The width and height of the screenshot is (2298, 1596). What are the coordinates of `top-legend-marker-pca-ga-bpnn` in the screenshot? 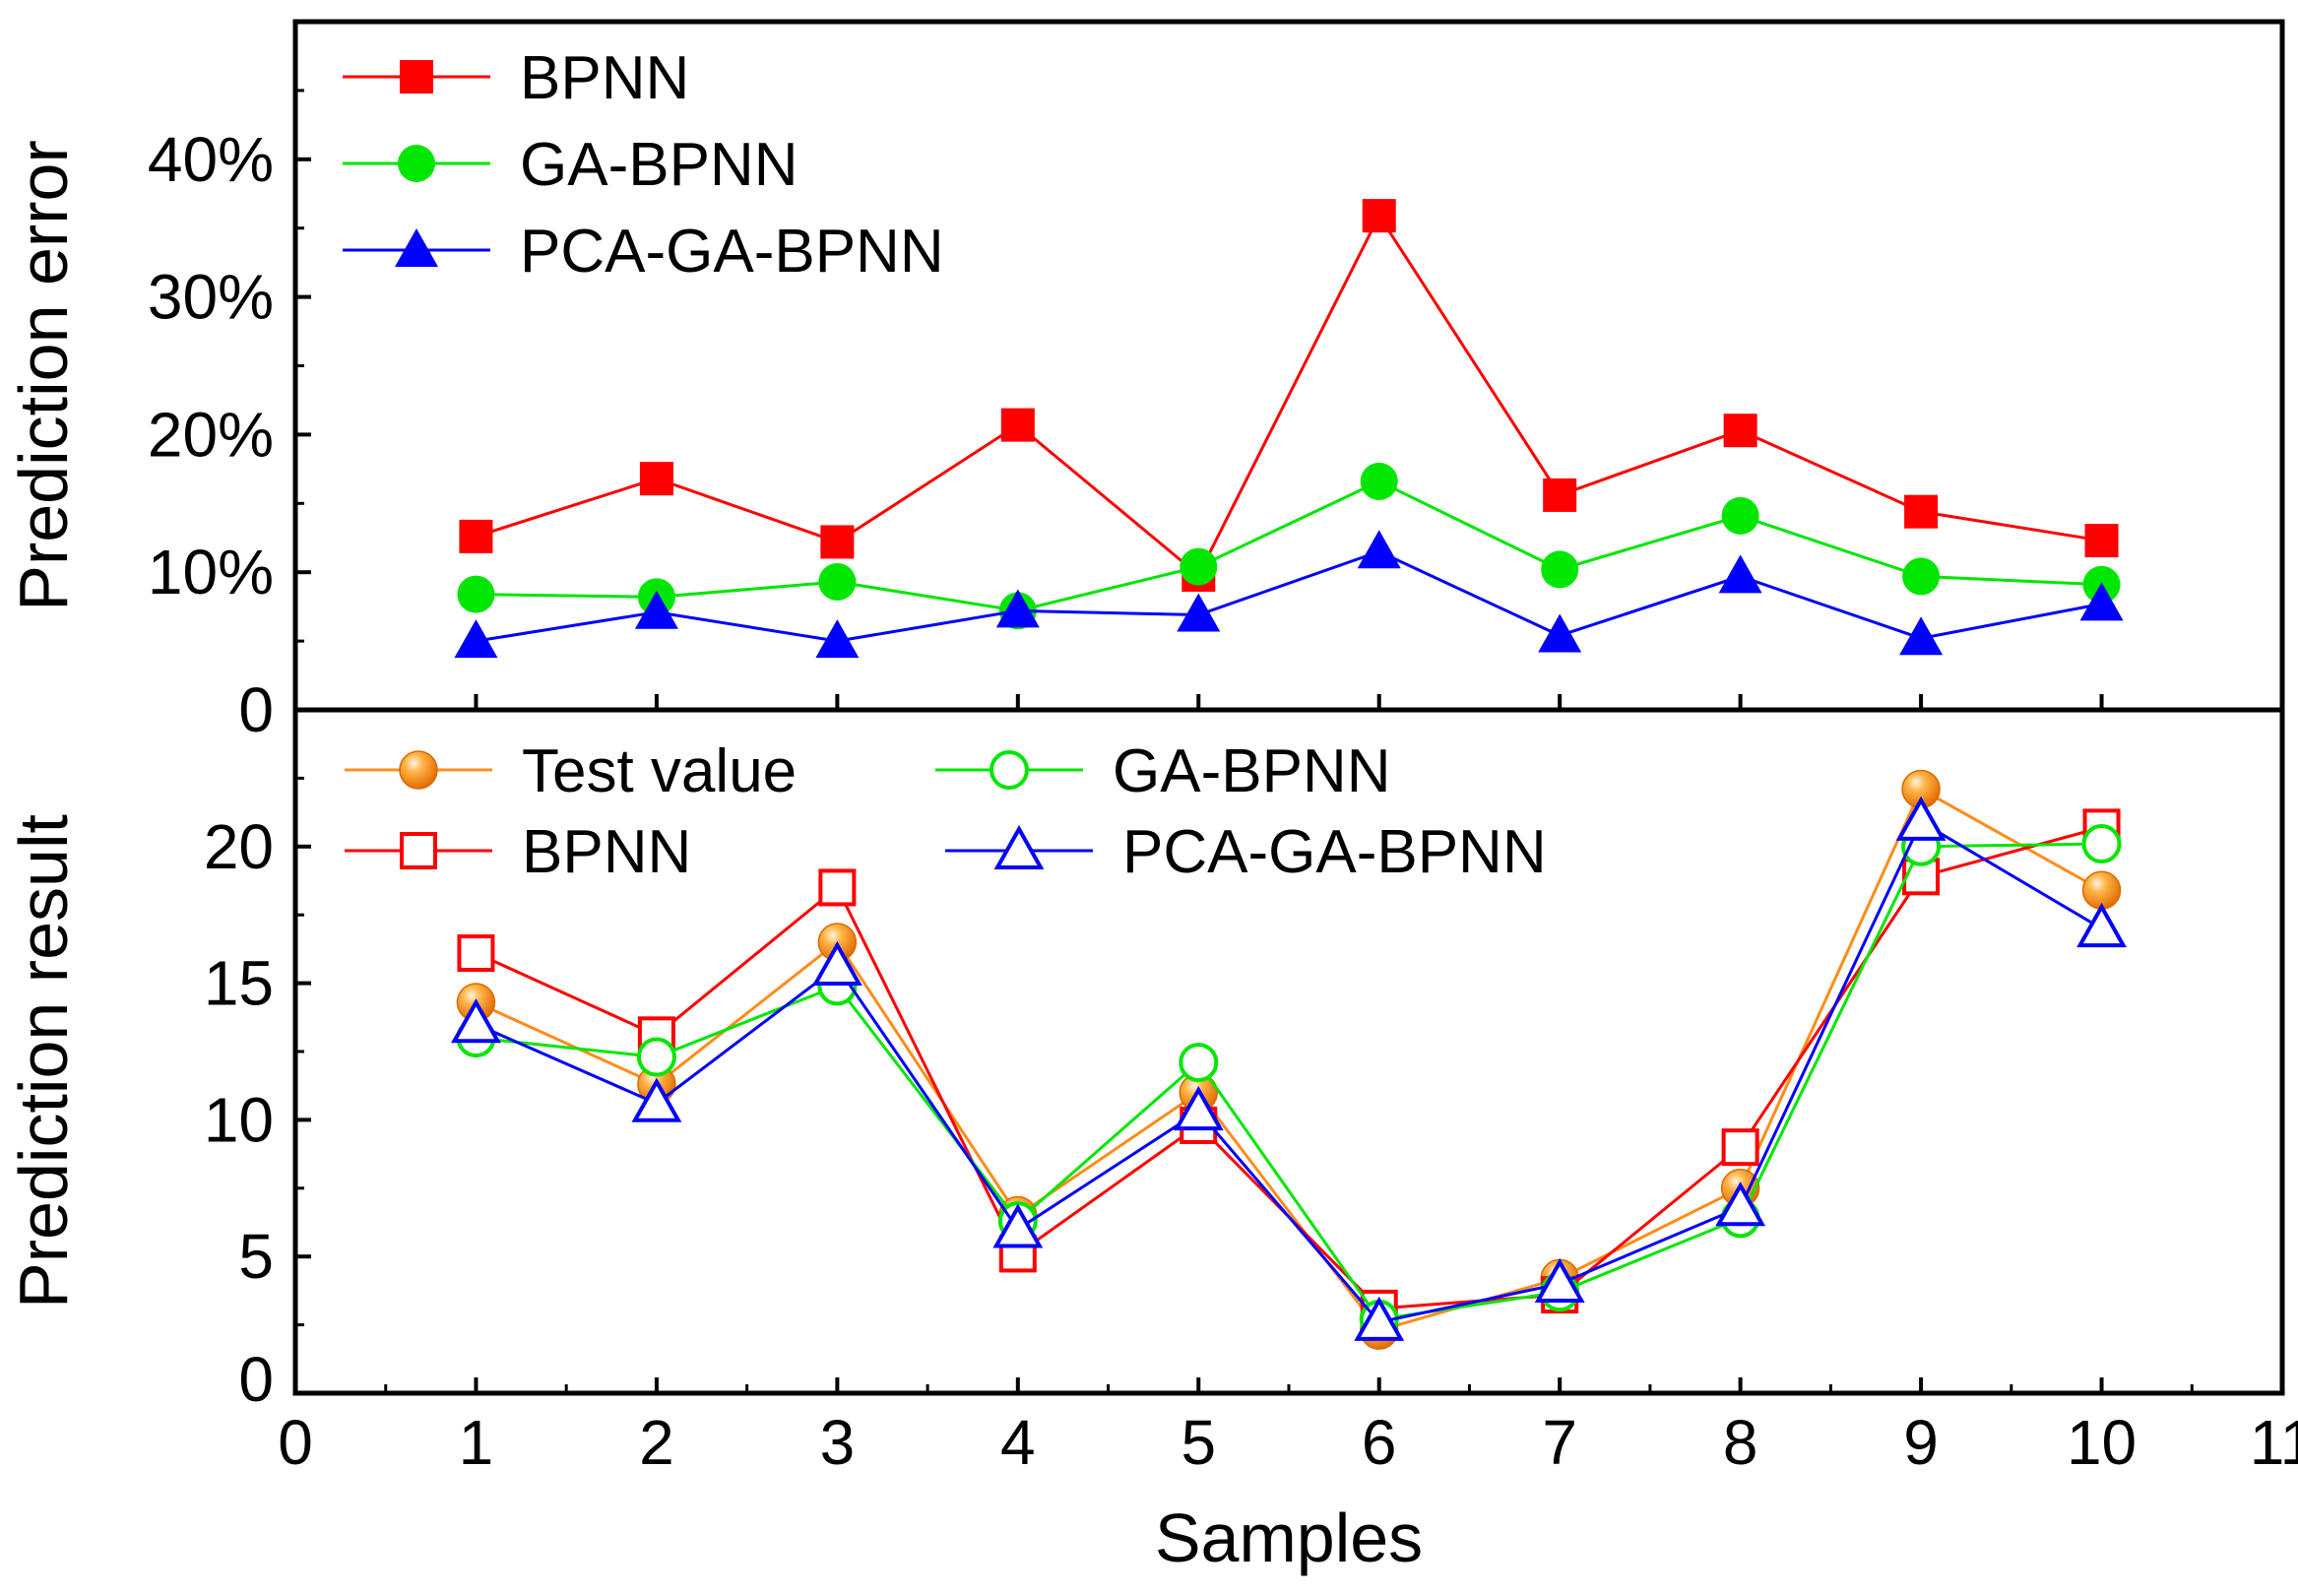 It's located at (416, 248).